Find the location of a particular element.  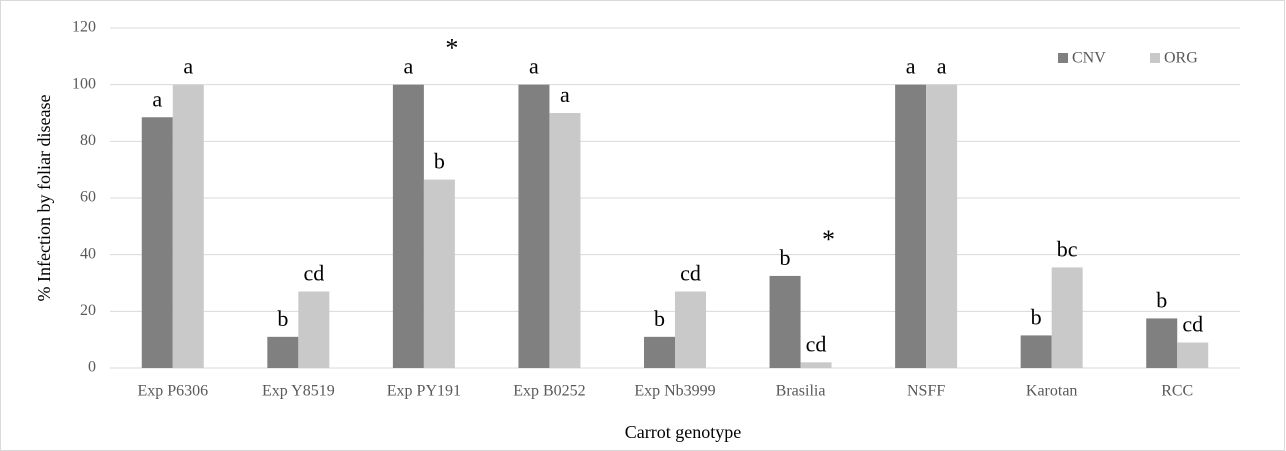

legend-label: CNV is located at coordinates (1089, 58).